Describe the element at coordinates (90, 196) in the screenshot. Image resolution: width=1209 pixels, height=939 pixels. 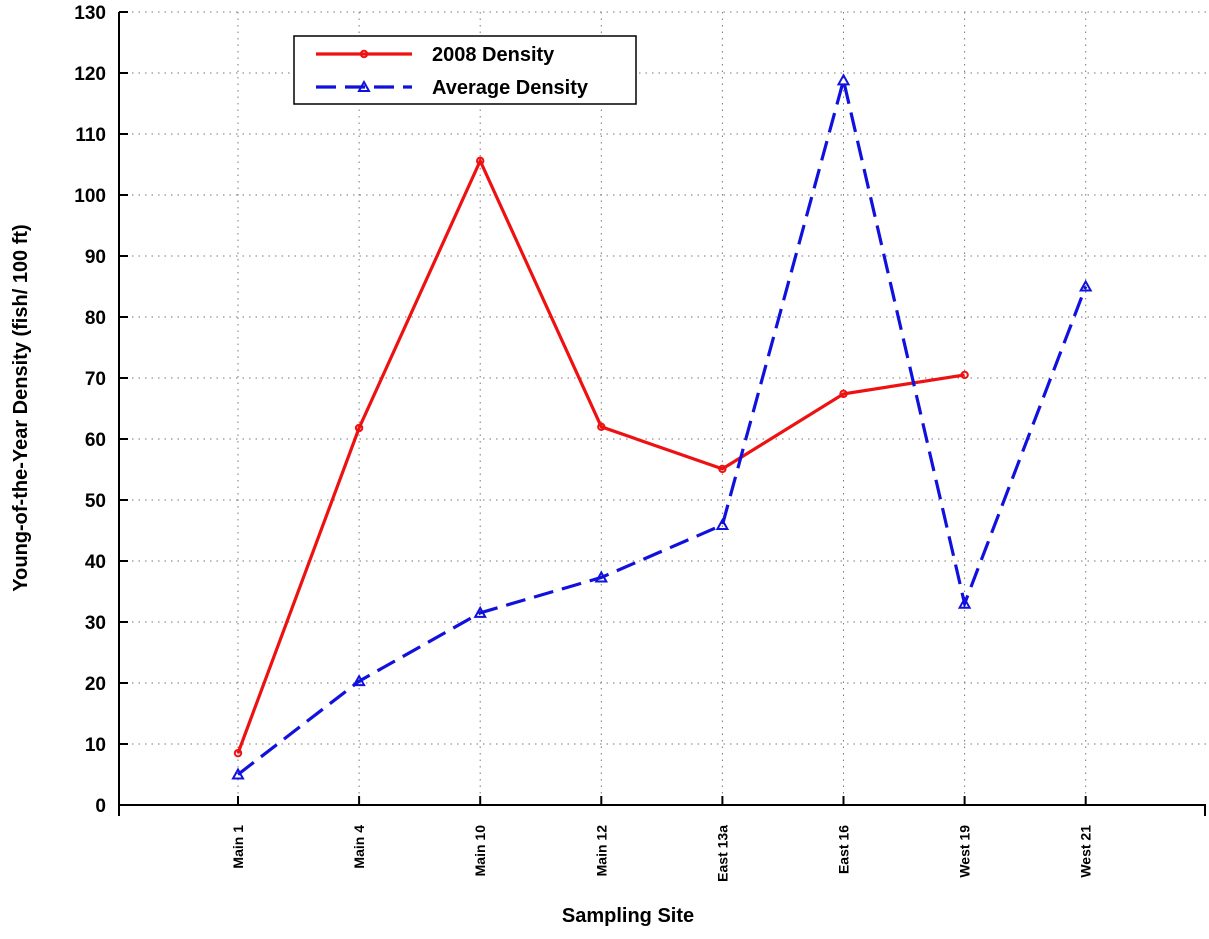
I see `y-tick-label: 100` at that location.